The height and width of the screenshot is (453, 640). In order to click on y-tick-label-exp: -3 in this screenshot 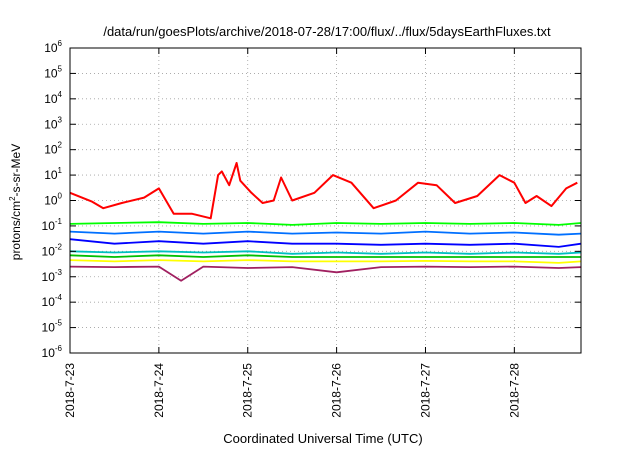, I will do `click(59, 272)`.